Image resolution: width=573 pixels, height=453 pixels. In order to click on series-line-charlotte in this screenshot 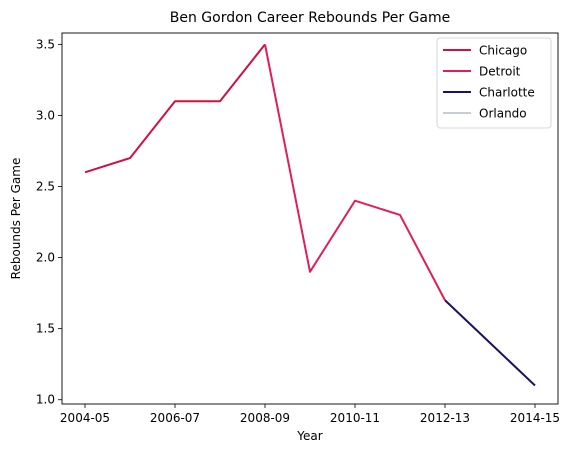, I will do `click(490, 343)`.